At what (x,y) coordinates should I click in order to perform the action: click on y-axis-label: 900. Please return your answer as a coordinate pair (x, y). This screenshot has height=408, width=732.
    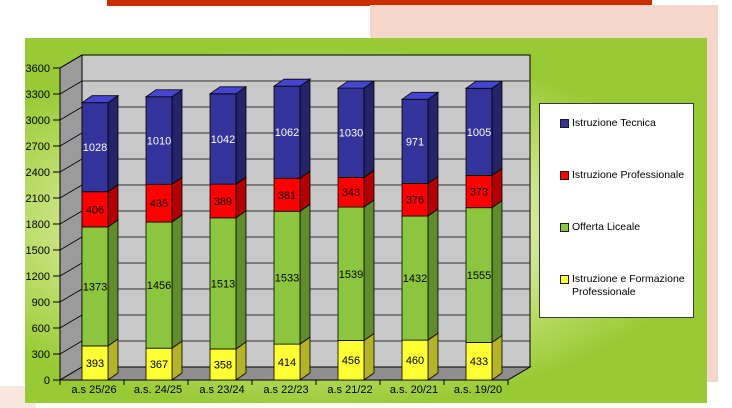
    Looking at the image, I should click on (41, 303).